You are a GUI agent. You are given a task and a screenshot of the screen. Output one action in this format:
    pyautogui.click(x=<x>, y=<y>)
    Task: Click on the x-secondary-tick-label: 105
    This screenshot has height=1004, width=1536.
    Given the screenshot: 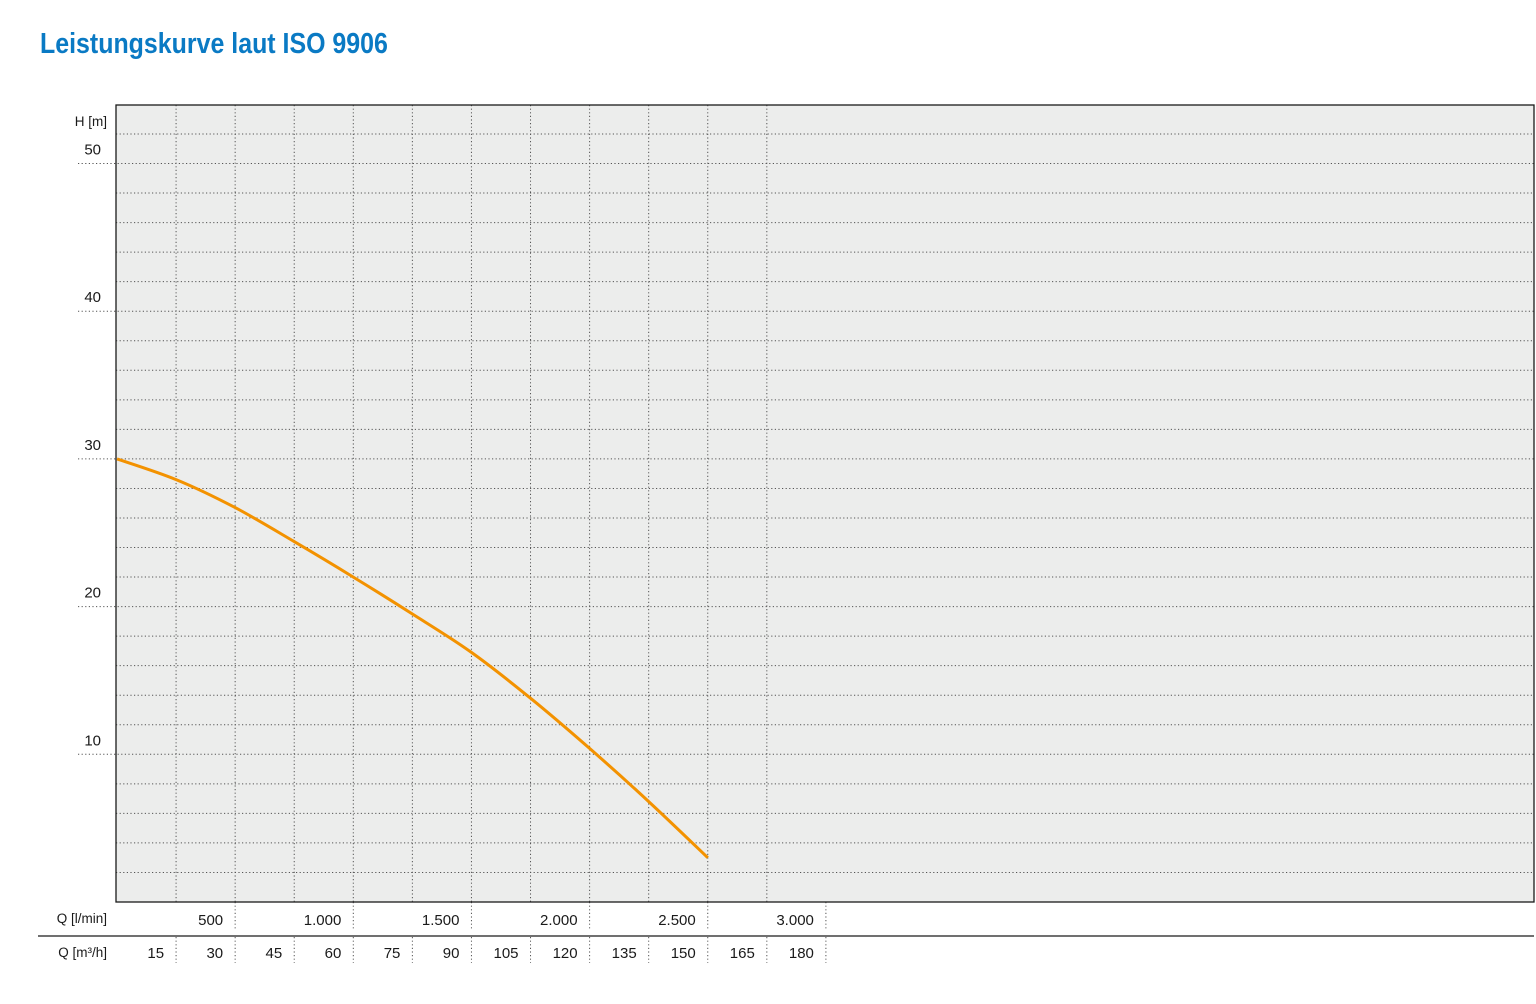 What is the action you would take?
    pyautogui.click(x=505, y=953)
    